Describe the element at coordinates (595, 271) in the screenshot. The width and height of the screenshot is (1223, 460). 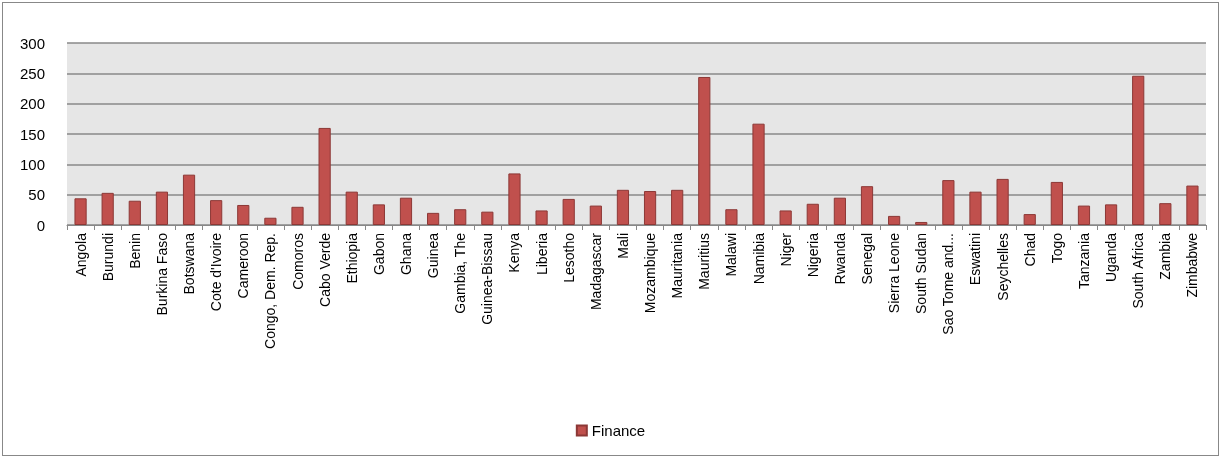
I see `x-tick-label: Madagascar` at that location.